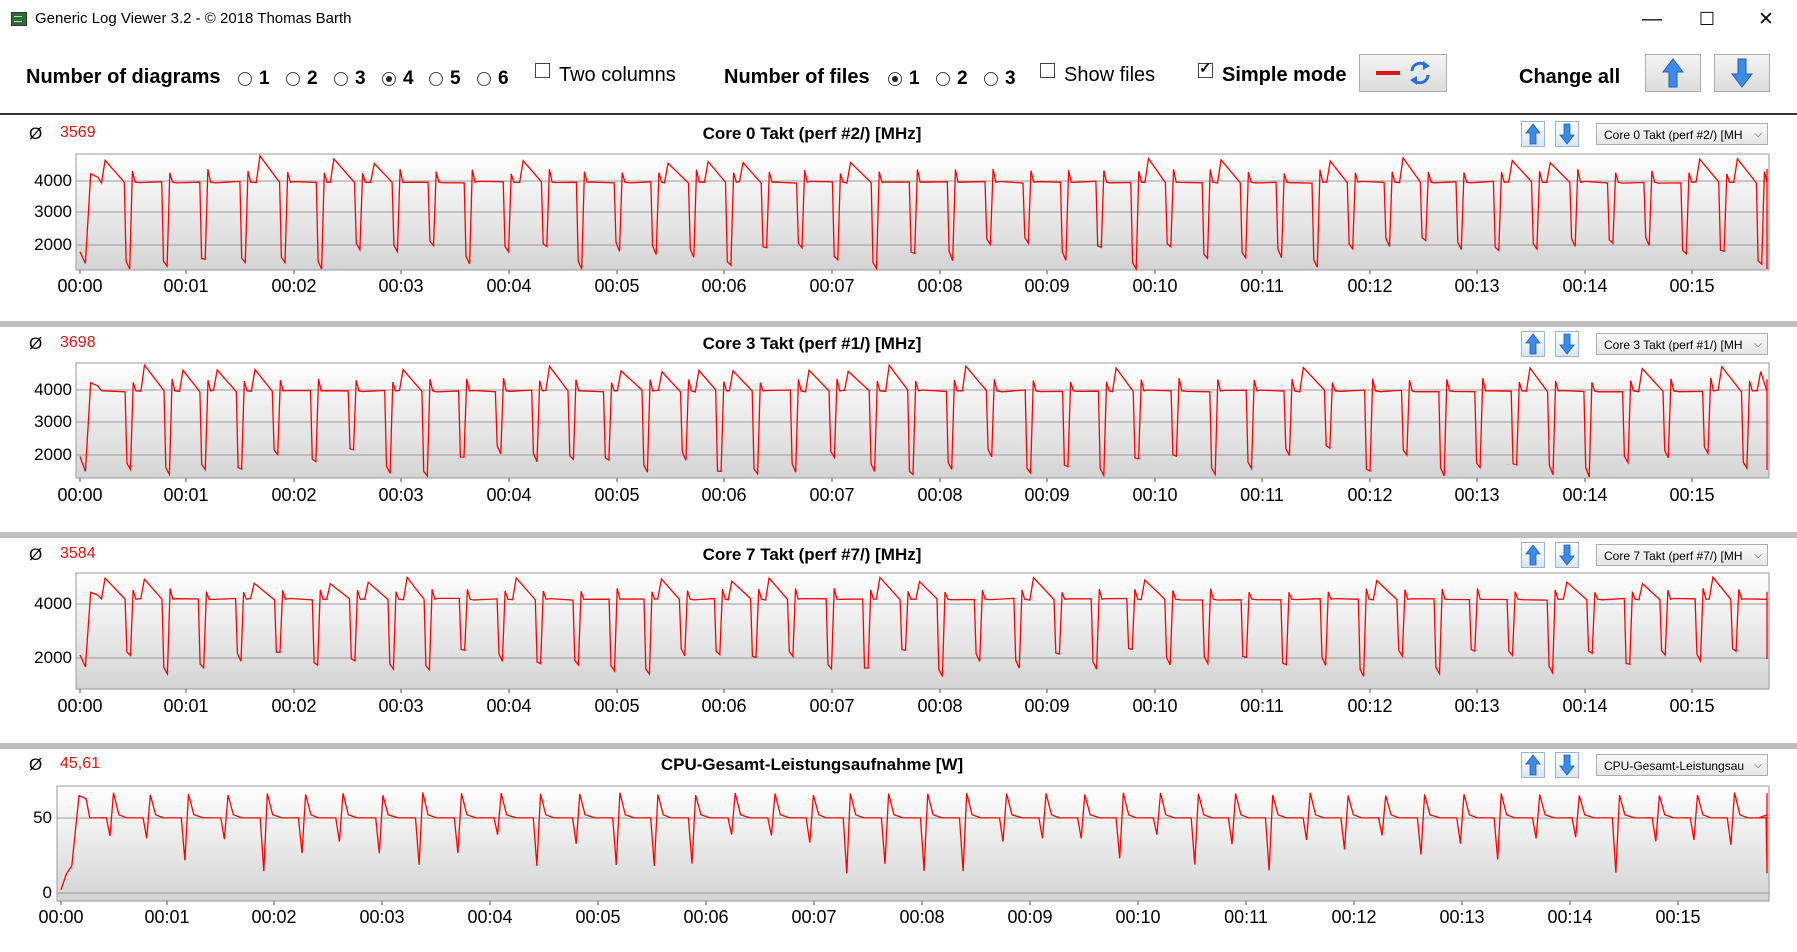 The height and width of the screenshot is (952, 1797). What do you see at coordinates (254, 79) in the screenshot?
I see `diagrams-radio-1: 1` at bounding box center [254, 79].